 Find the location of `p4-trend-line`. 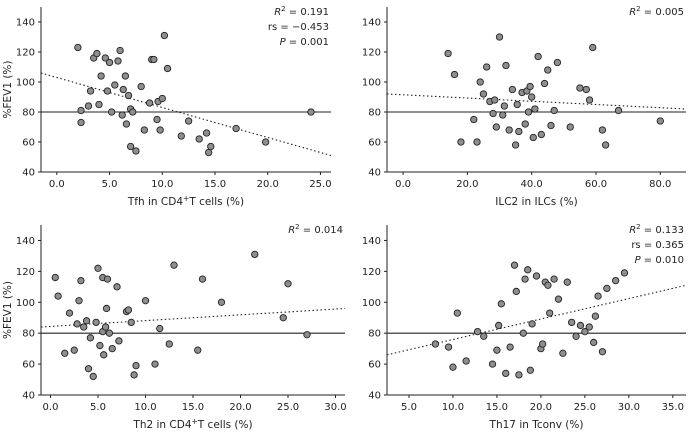

p4-trend-line is located at coordinates (536, 320).